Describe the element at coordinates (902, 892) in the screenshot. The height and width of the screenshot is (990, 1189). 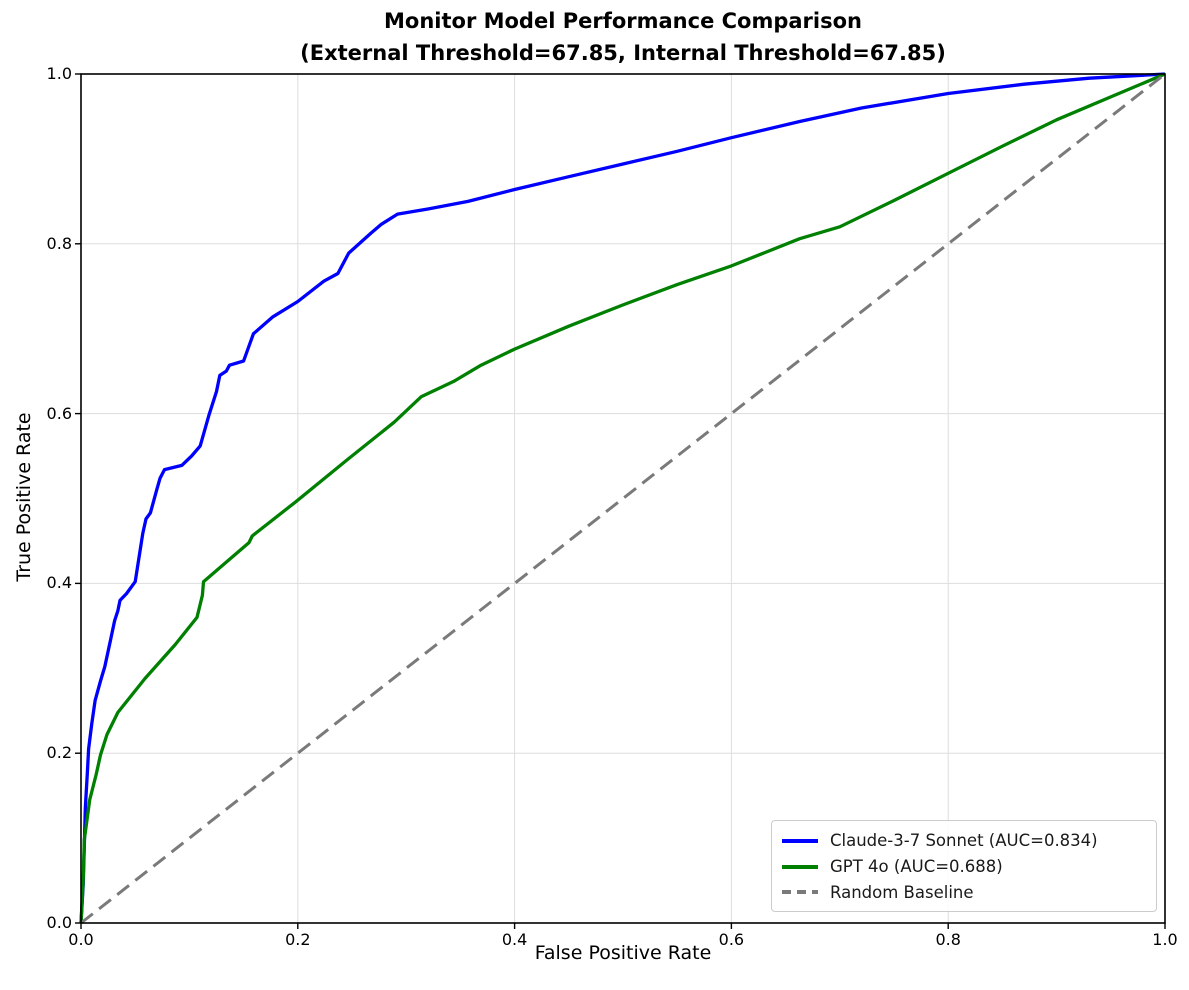
I see `legend-label-baseline: Random Baseline` at that location.